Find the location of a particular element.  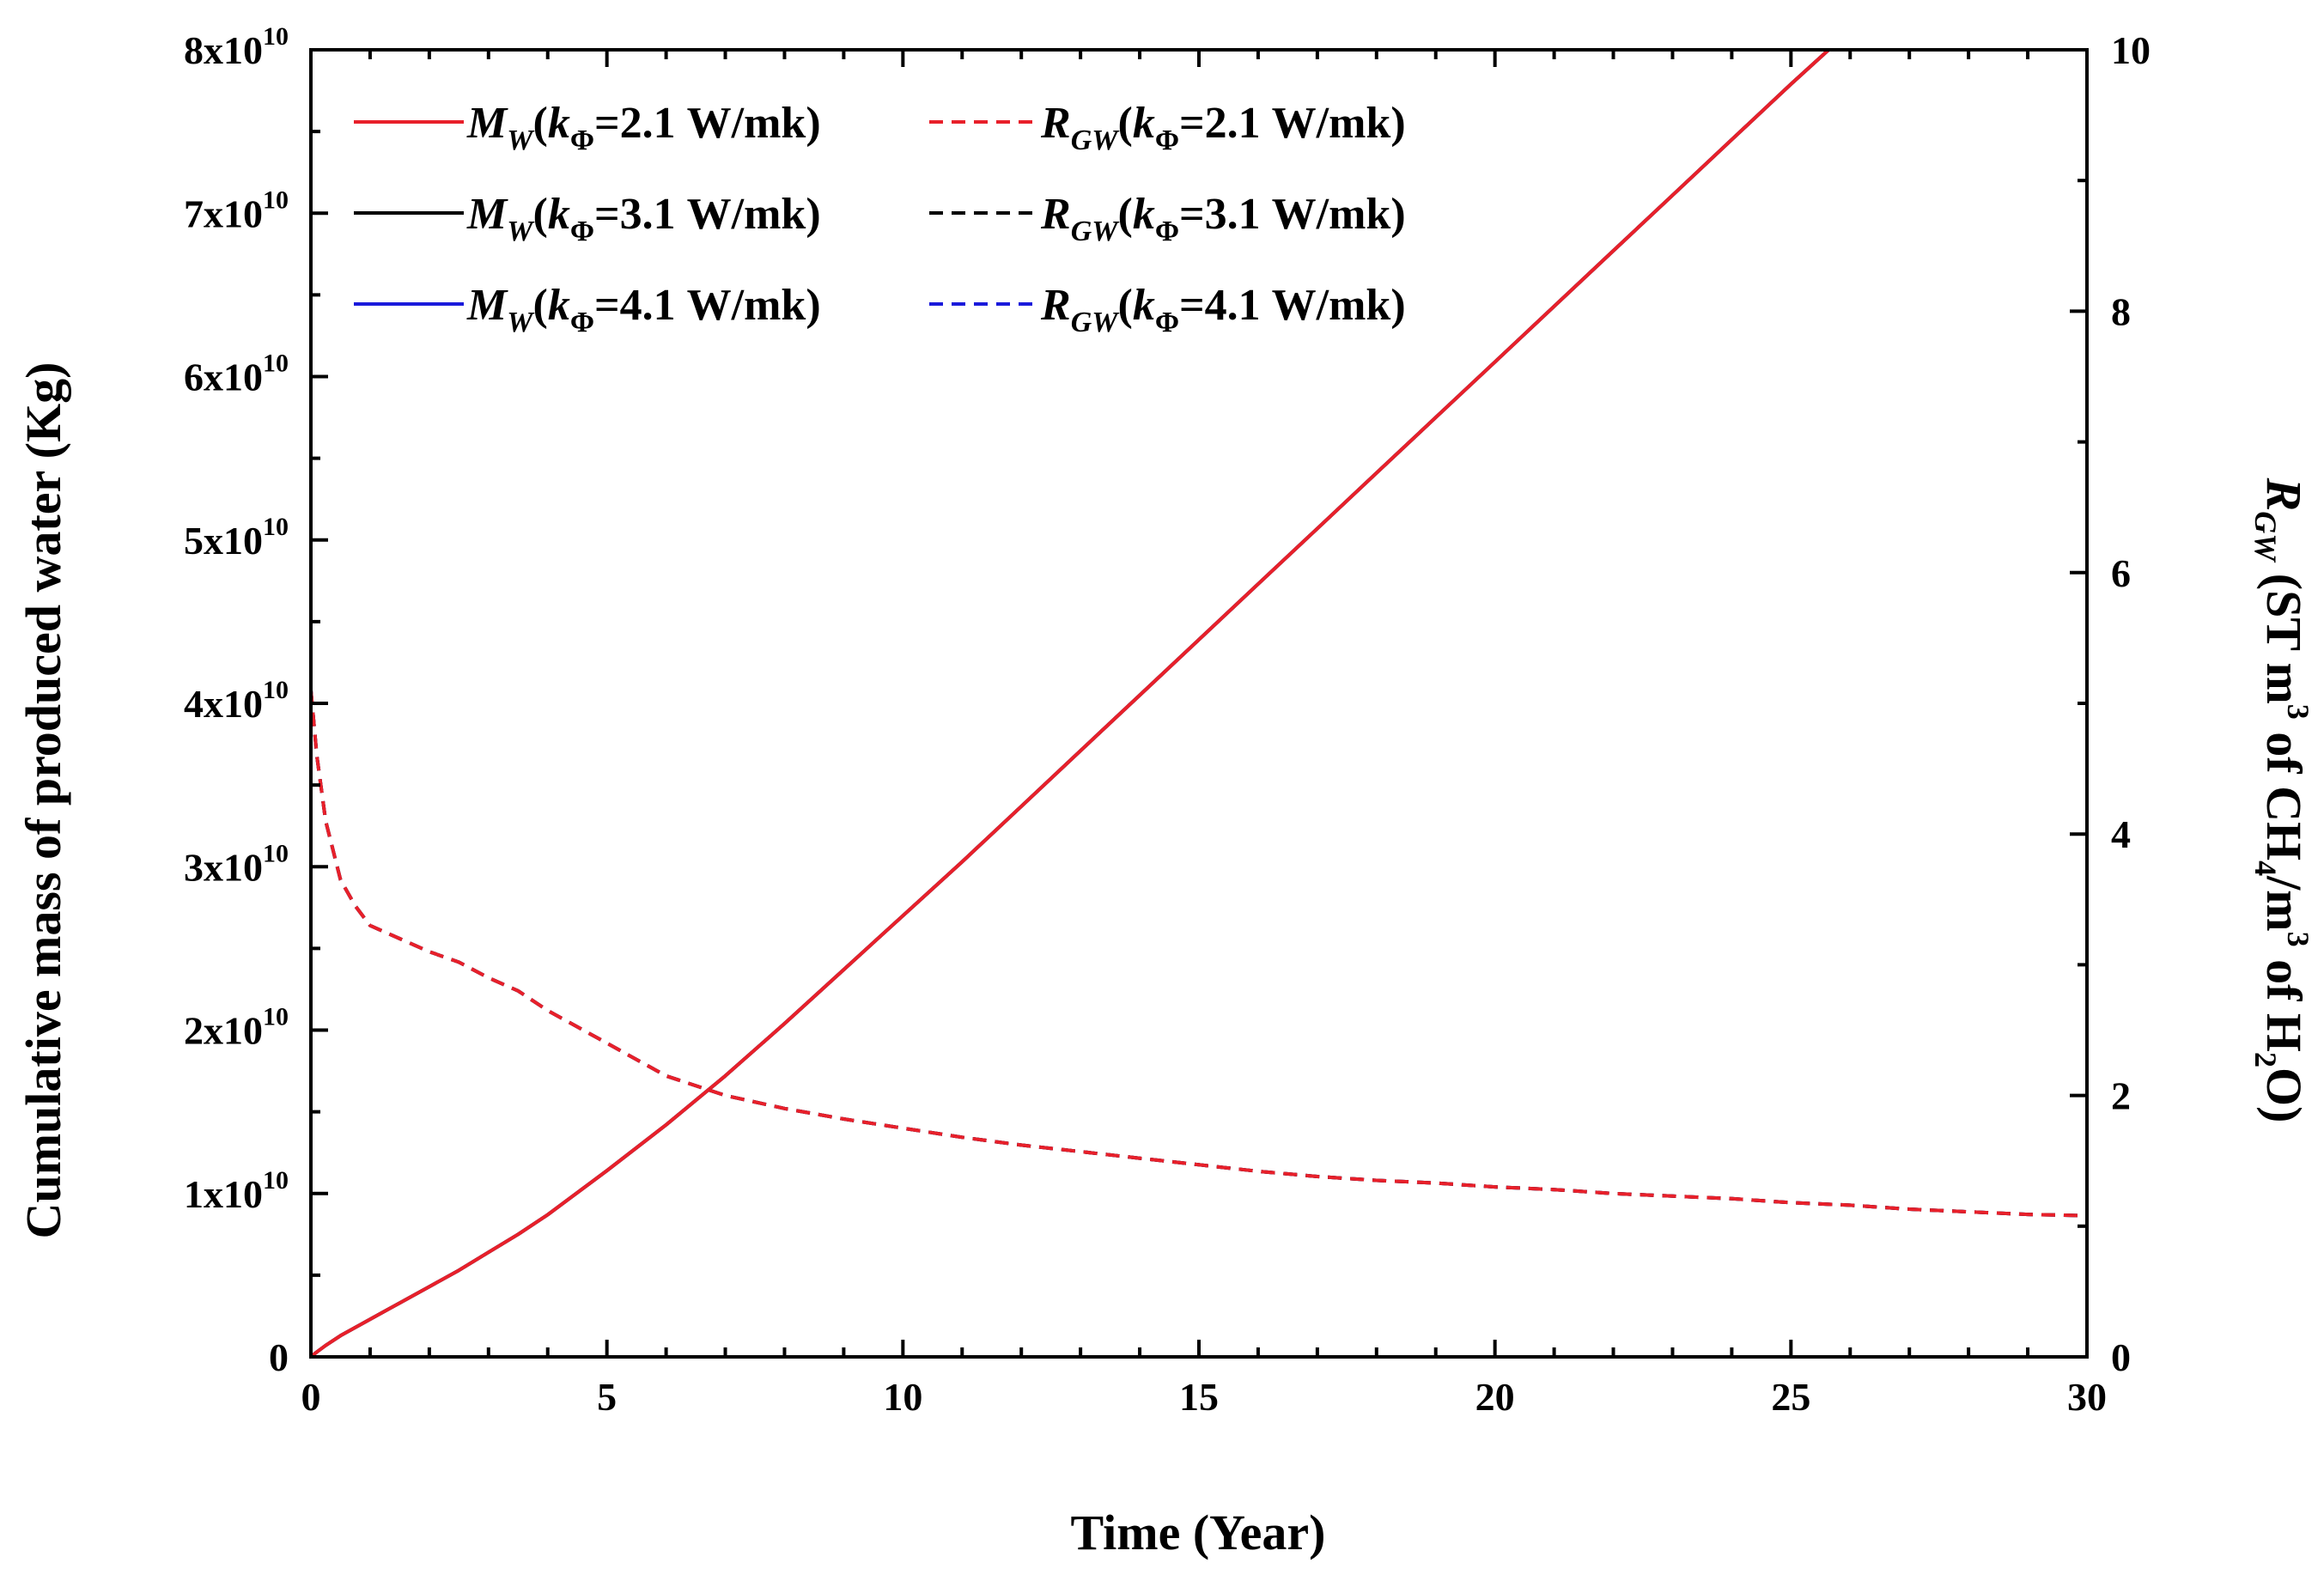

y-left-tick-label: 3x10¹⁰ is located at coordinates (237, 864).